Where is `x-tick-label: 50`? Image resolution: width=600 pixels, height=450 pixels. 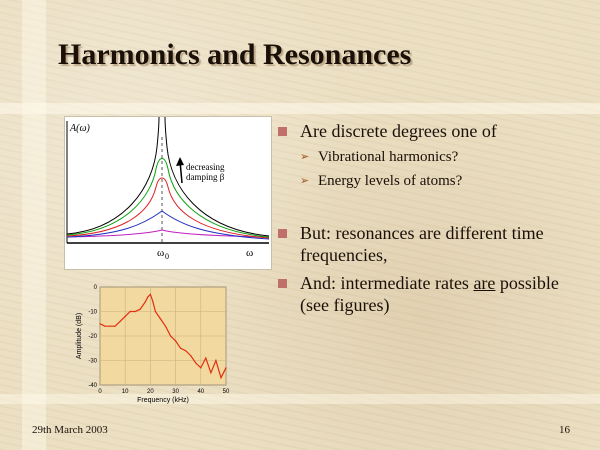
x-tick-label: 50 is located at coordinates (226, 392).